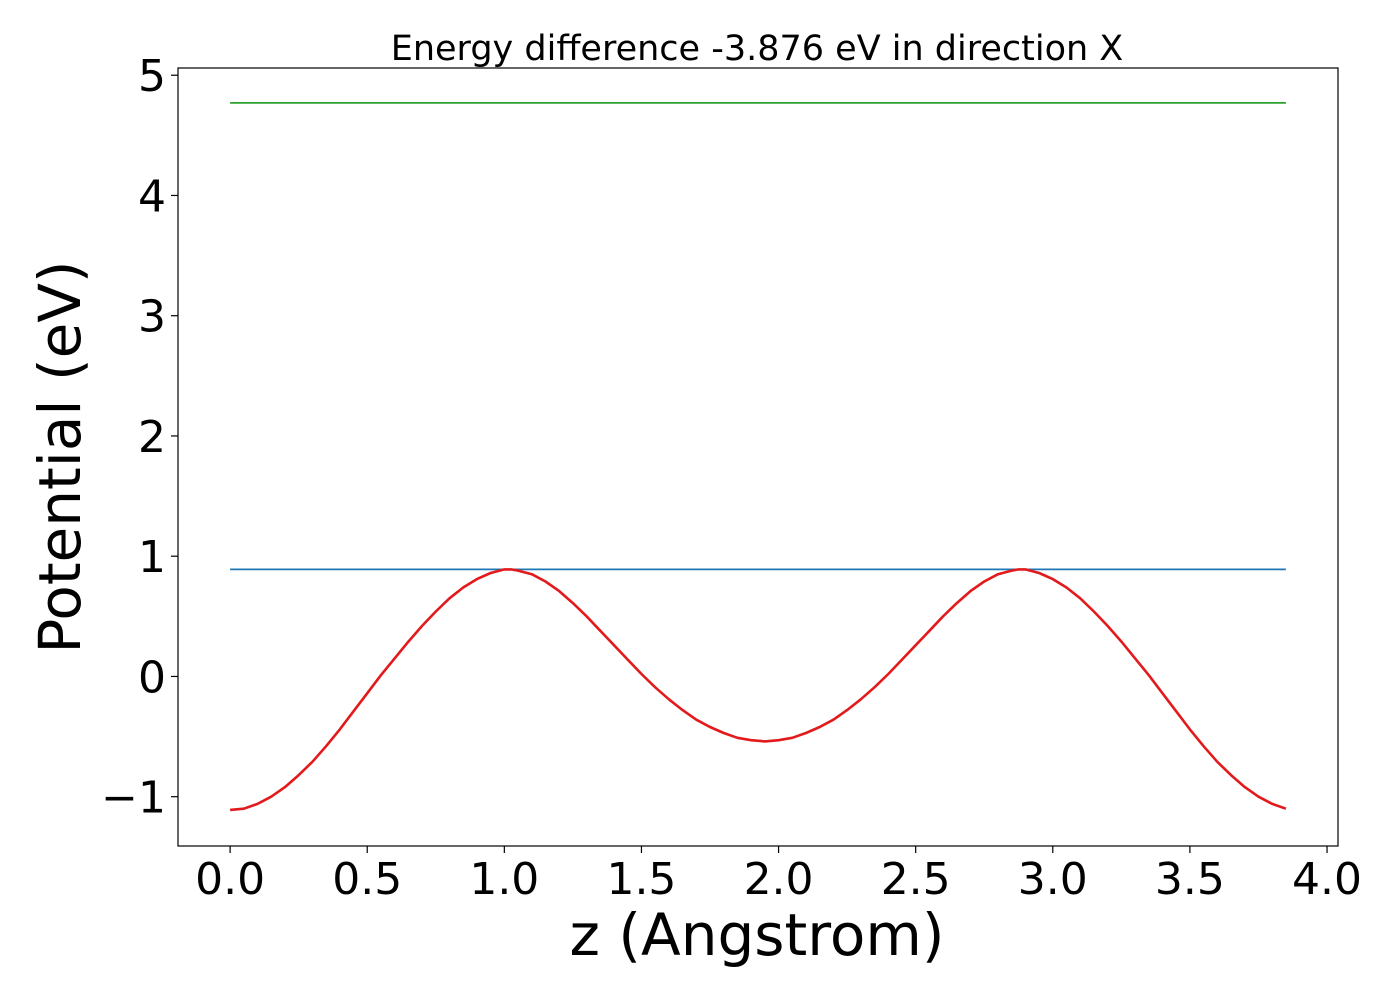 Image resolution: width=1400 pixels, height=1000 pixels. I want to click on y-tick-label: 5, so click(152, 76).